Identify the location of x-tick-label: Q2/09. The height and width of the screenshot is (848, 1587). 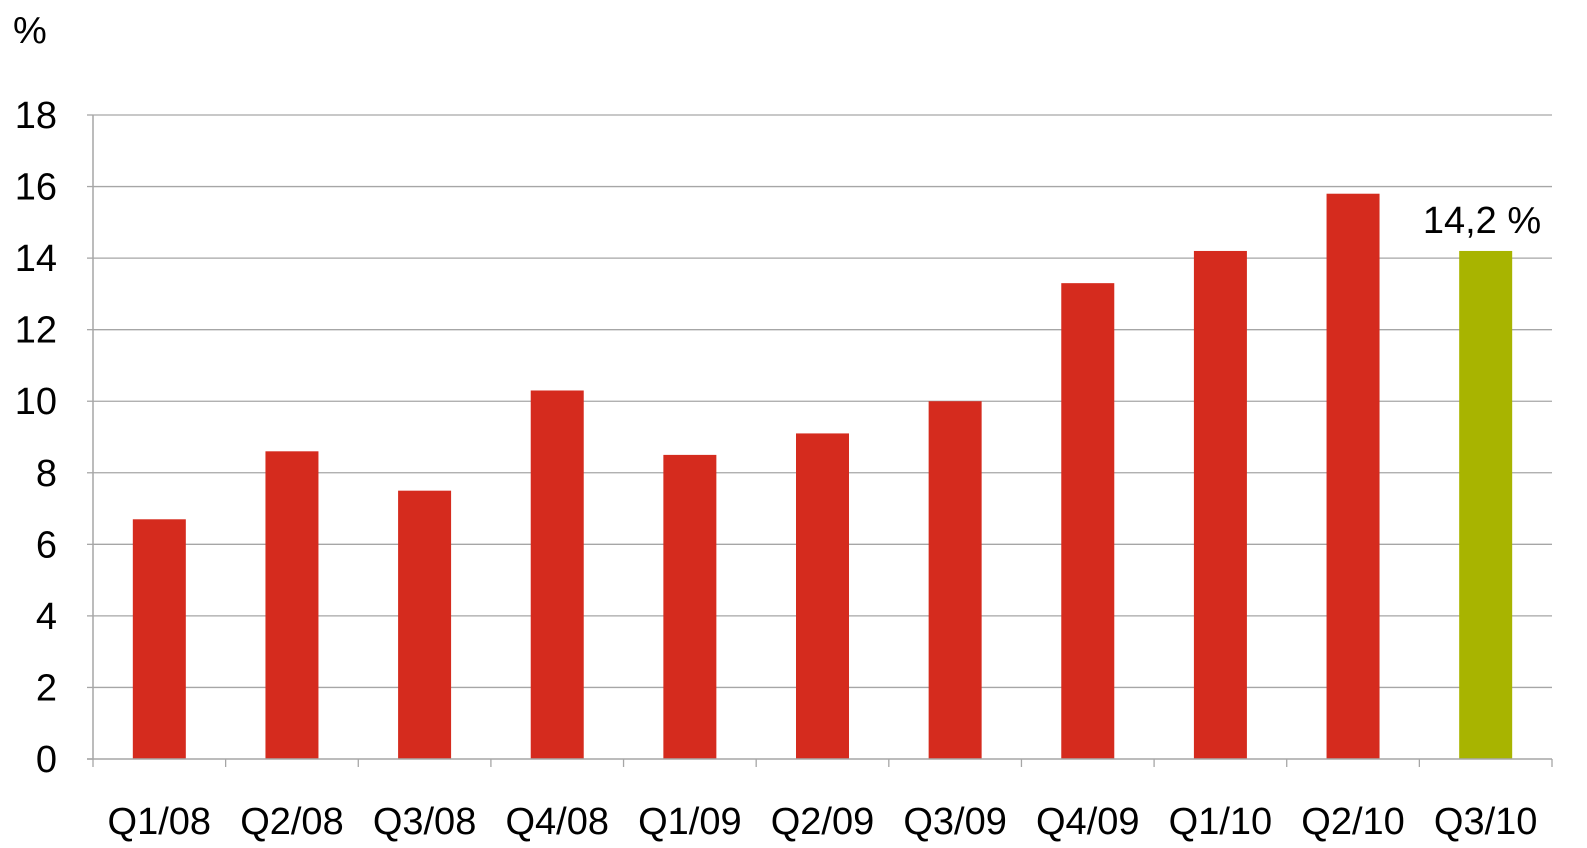
(823, 822).